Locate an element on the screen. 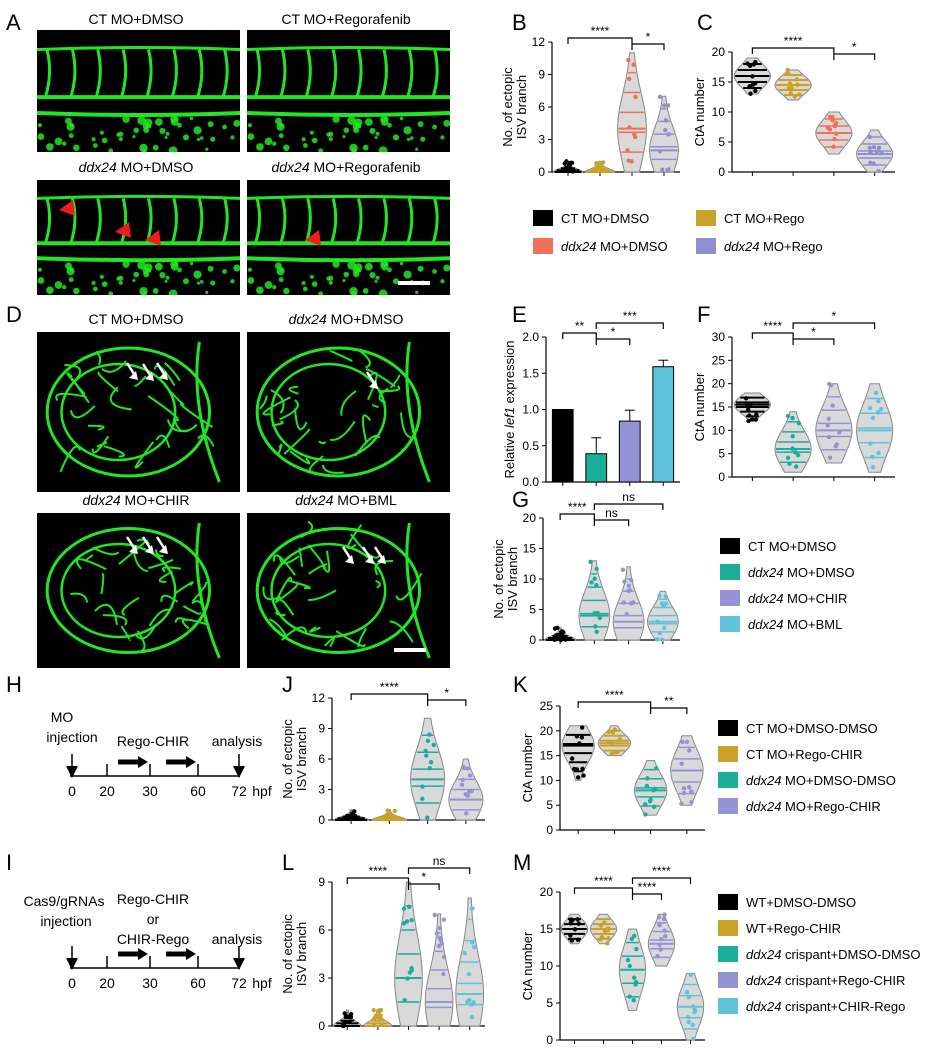 The height and width of the screenshot is (1058, 950). legend-label: ddx24 MO+Rego-CHIR is located at coordinates (813, 806).